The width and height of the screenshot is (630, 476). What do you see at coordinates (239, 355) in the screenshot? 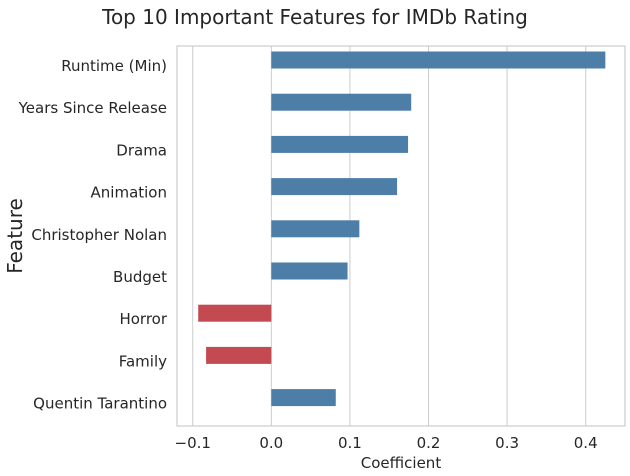
I see `bar-family` at bounding box center [239, 355].